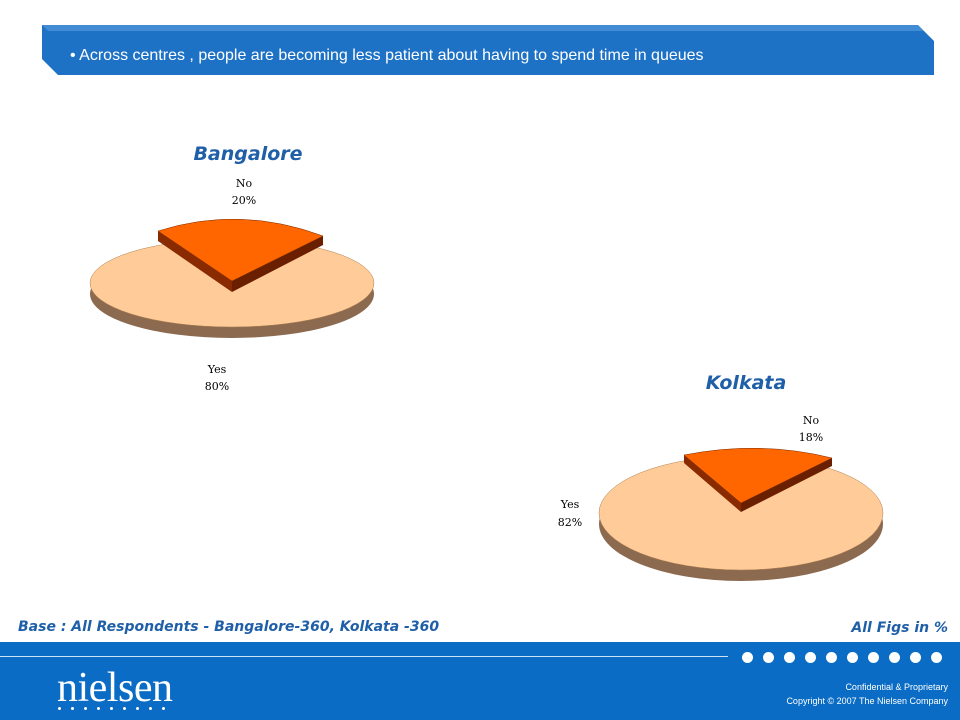  Describe the element at coordinates (746, 383) in the screenshot. I see `chart-title-kolkata: Kolkata` at that location.